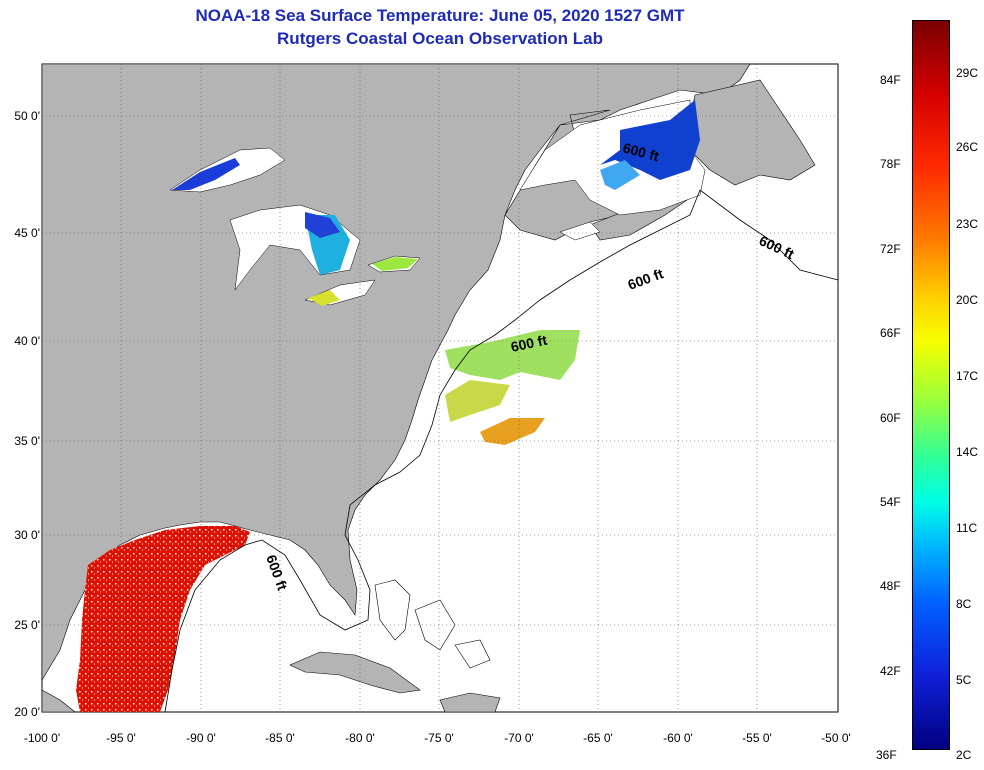 This screenshot has height=770, width=984. What do you see at coordinates (890, 333) in the screenshot?
I see `colorbar-label-f: 66F` at bounding box center [890, 333].